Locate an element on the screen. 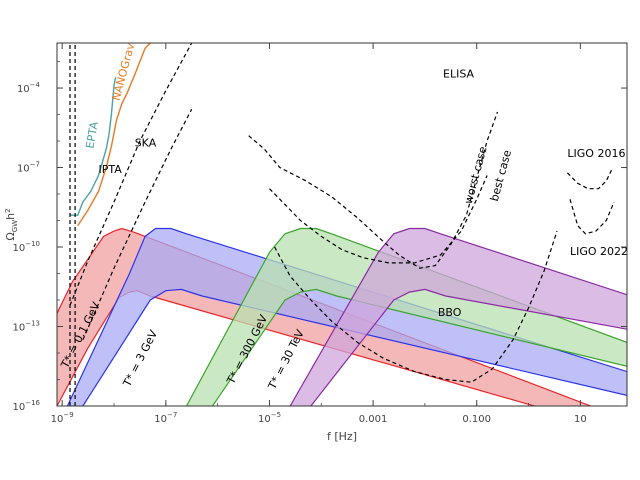 The width and height of the screenshot is (640, 480). y-axis-label: ΩGWh2 is located at coordinates (11, 224).